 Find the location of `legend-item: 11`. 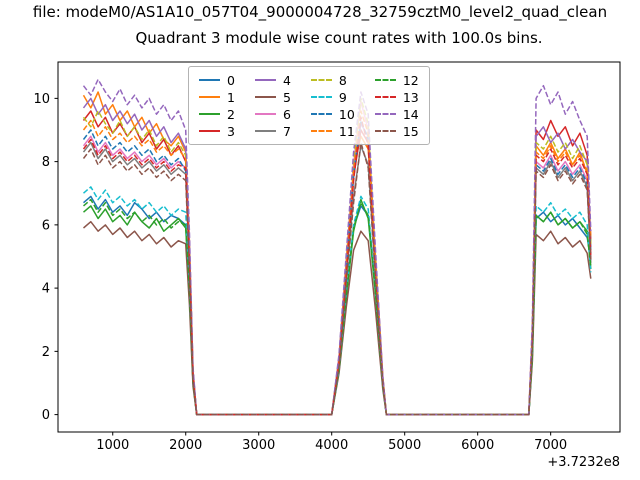

legend-item: 11 is located at coordinates (332, 131).